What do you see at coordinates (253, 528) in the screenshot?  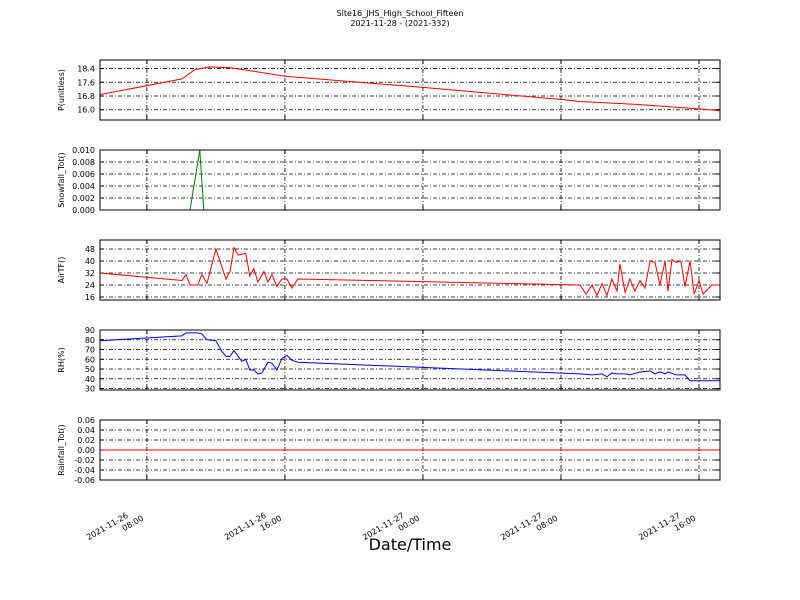 I see `x-tick-label: 2021-11-2616:00` at bounding box center [253, 528].